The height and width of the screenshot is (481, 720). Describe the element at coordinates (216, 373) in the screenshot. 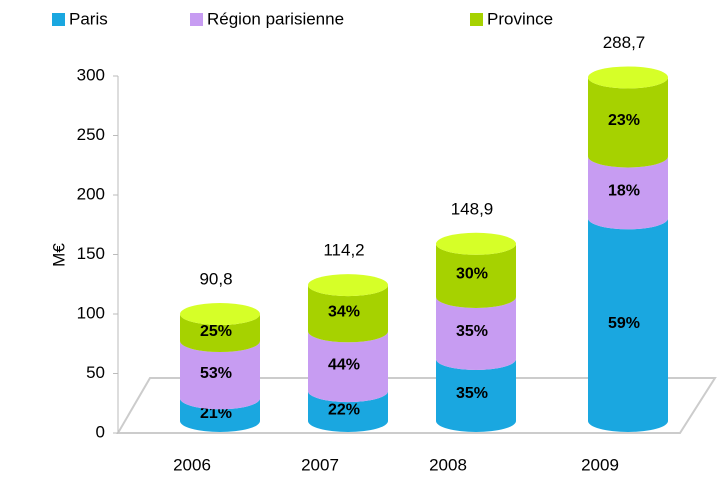

I see `data-label: 53%` at that location.